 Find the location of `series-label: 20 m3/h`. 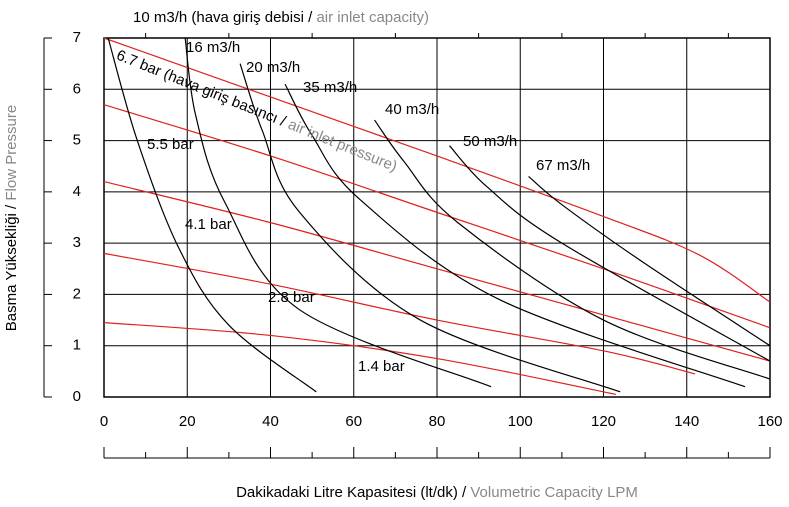

series-label: 20 m3/h is located at coordinates (273, 67).